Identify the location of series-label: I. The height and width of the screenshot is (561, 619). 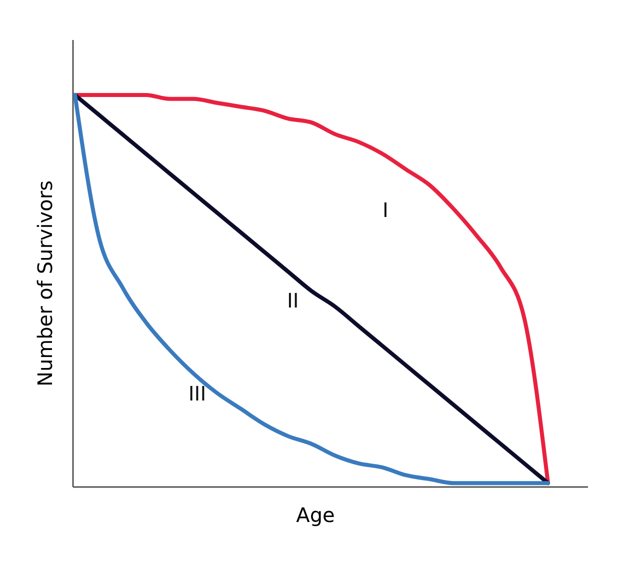
(385, 210).